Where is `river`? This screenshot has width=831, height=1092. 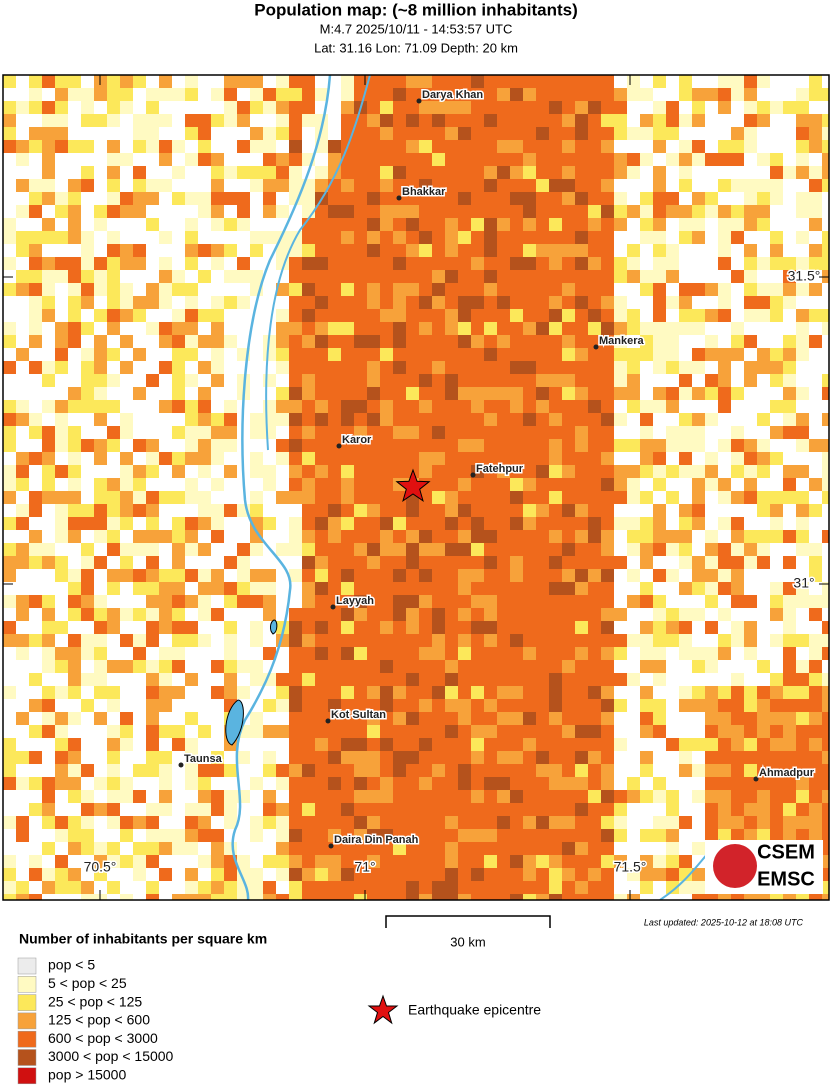
river is located at coordinates (281, 487).